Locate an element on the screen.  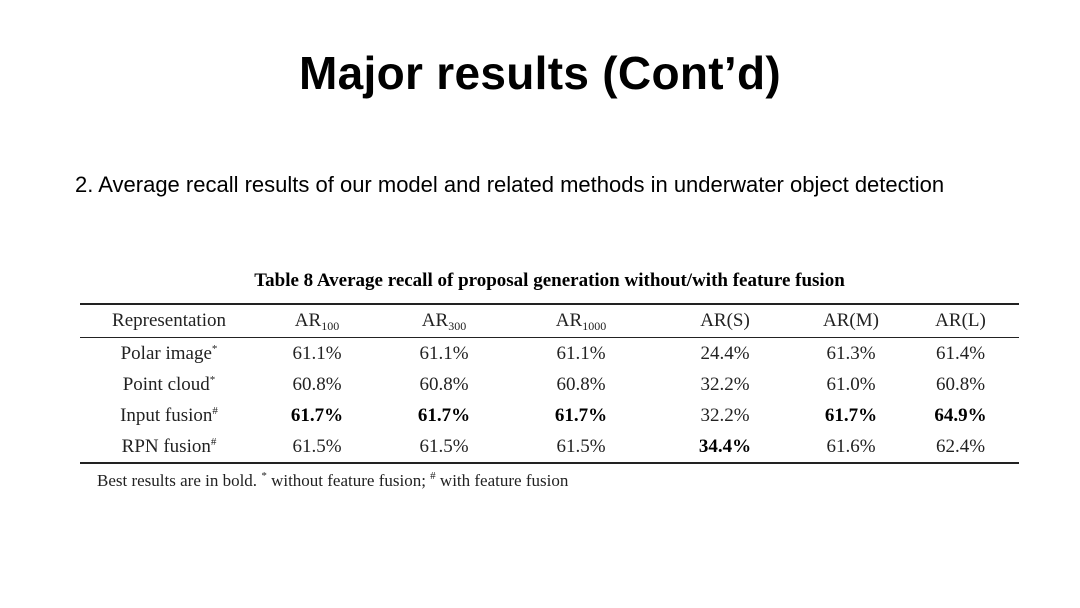
cell-ar1000: 61.7% is located at coordinates (581, 415).